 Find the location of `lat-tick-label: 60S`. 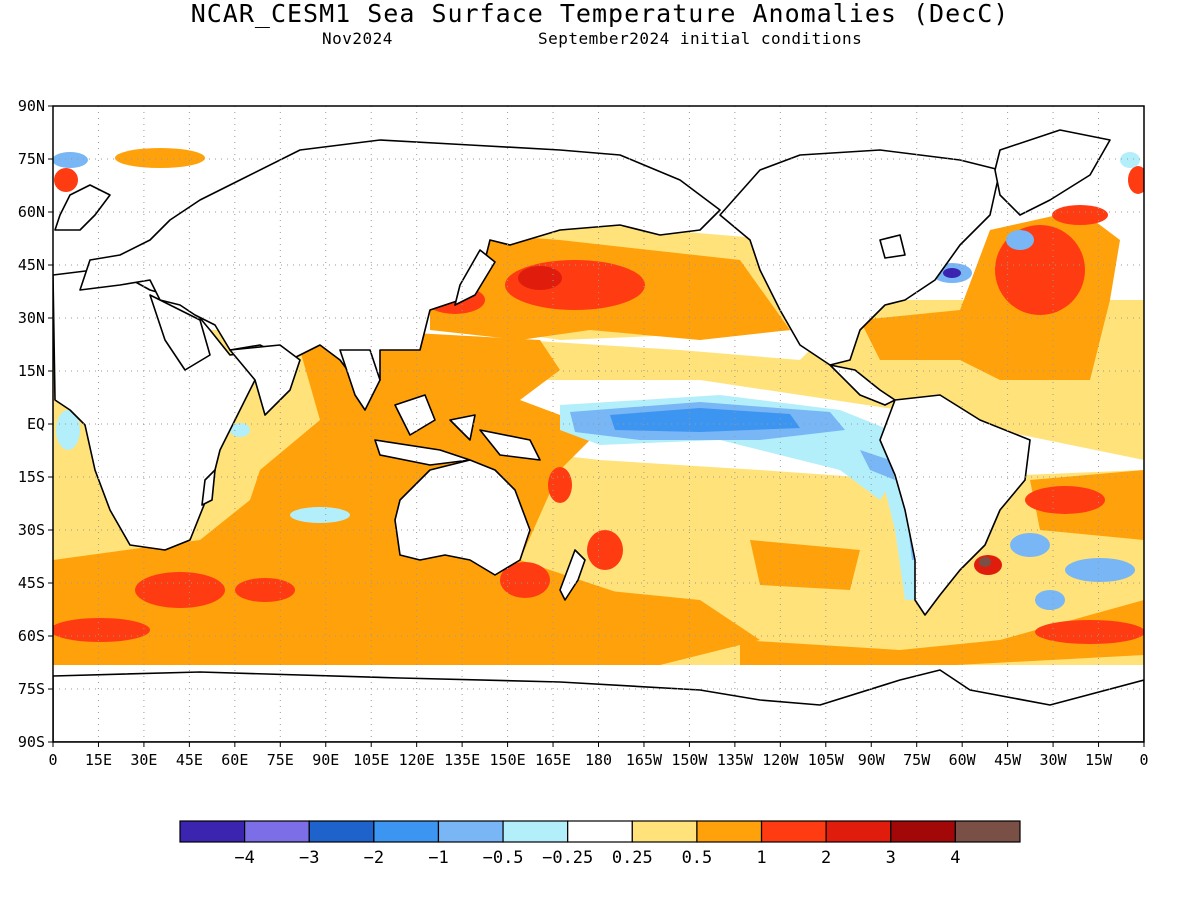

lat-tick-label: 60S is located at coordinates (31, 636).